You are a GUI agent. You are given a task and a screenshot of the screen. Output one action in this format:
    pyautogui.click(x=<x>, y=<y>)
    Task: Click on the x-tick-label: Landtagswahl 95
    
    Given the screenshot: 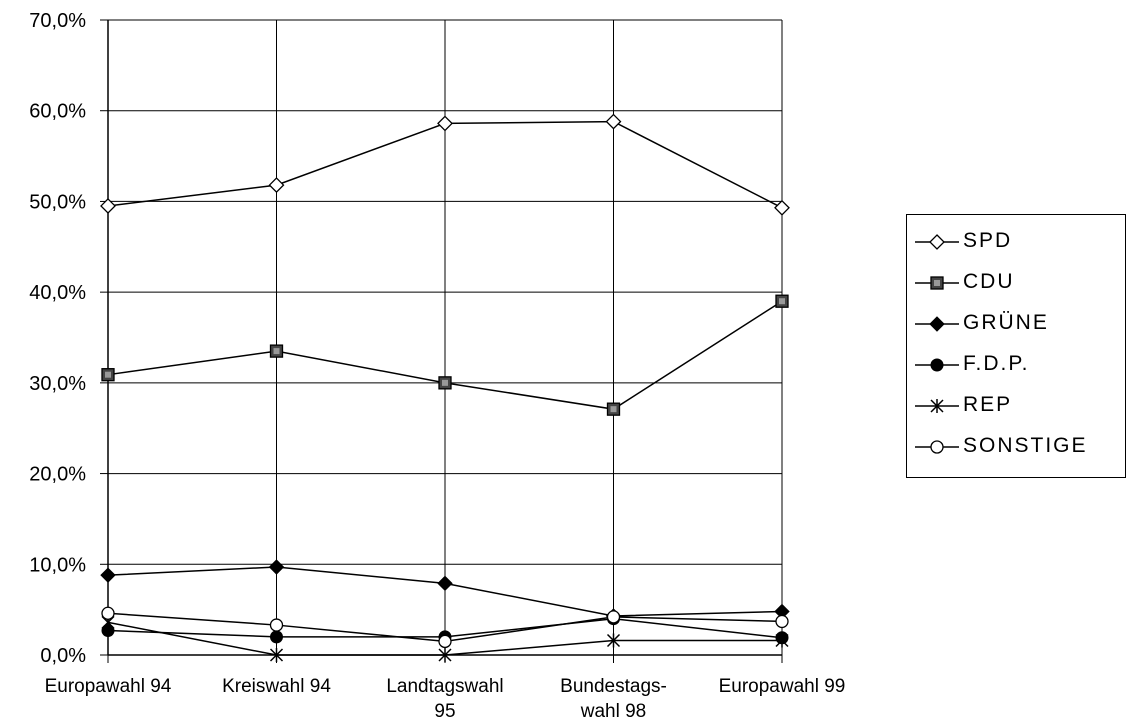 What is the action you would take?
    pyautogui.click(x=444, y=699)
    